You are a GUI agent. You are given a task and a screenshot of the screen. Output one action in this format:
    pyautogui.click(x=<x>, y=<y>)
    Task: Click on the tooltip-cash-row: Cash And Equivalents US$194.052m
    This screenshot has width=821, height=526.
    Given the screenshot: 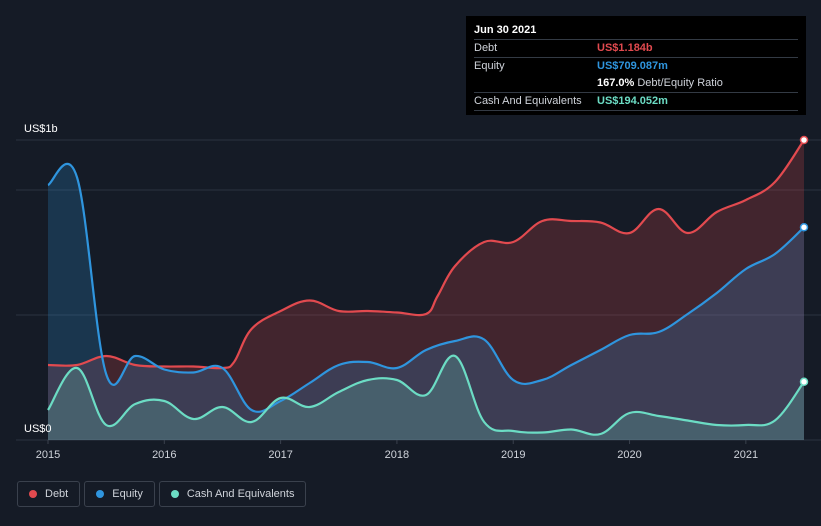 What is the action you would take?
    pyautogui.click(x=636, y=102)
    